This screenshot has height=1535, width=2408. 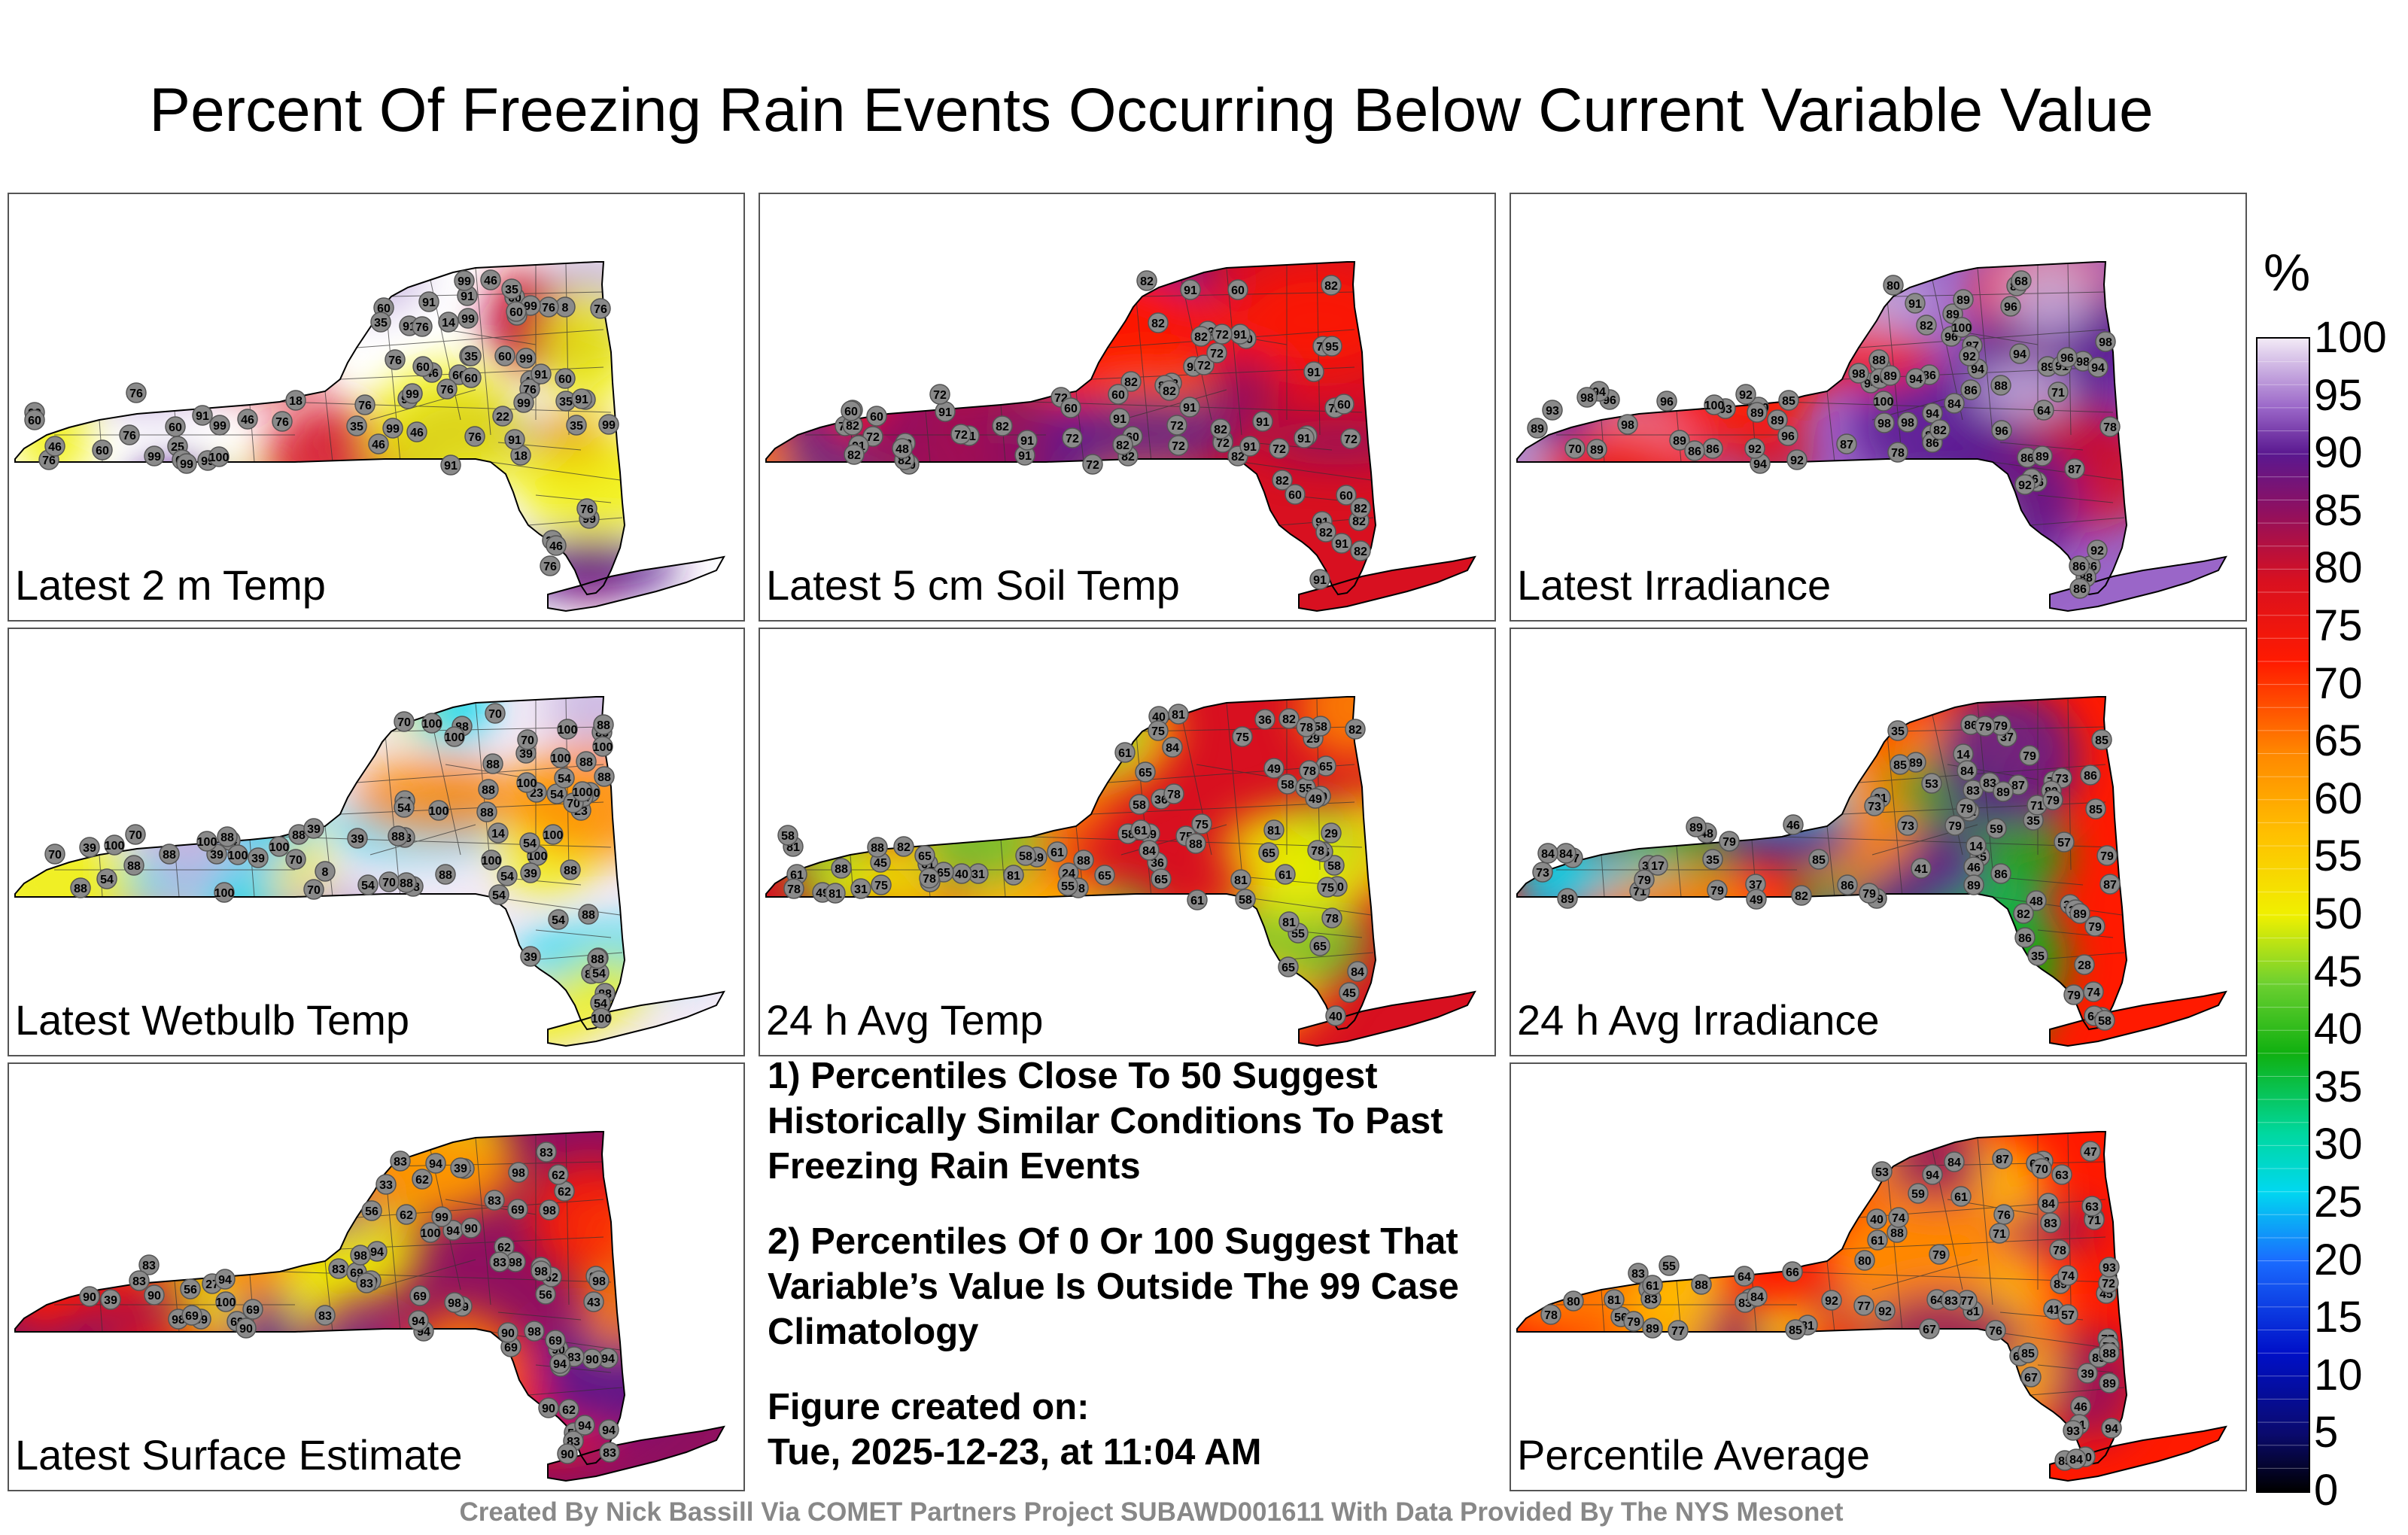 I want to click on station-value: 85, so click(x=1819, y=860).